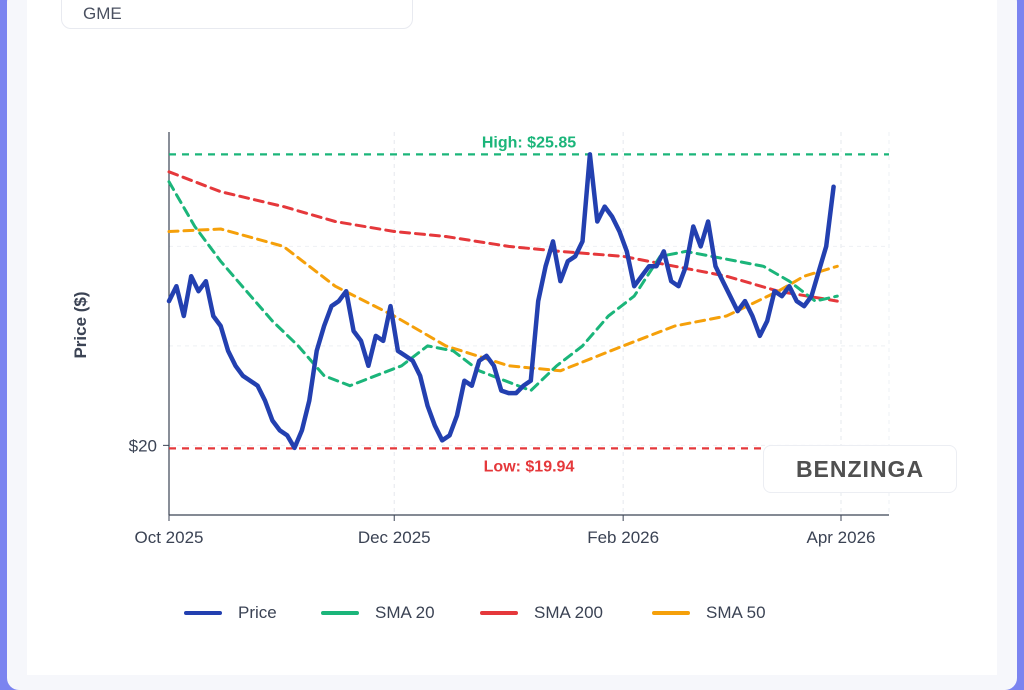 This screenshot has height=690, width=1024. What do you see at coordinates (80, 324) in the screenshot?
I see `y-axis-label: Price ($)` at bounding box center [80, 324].